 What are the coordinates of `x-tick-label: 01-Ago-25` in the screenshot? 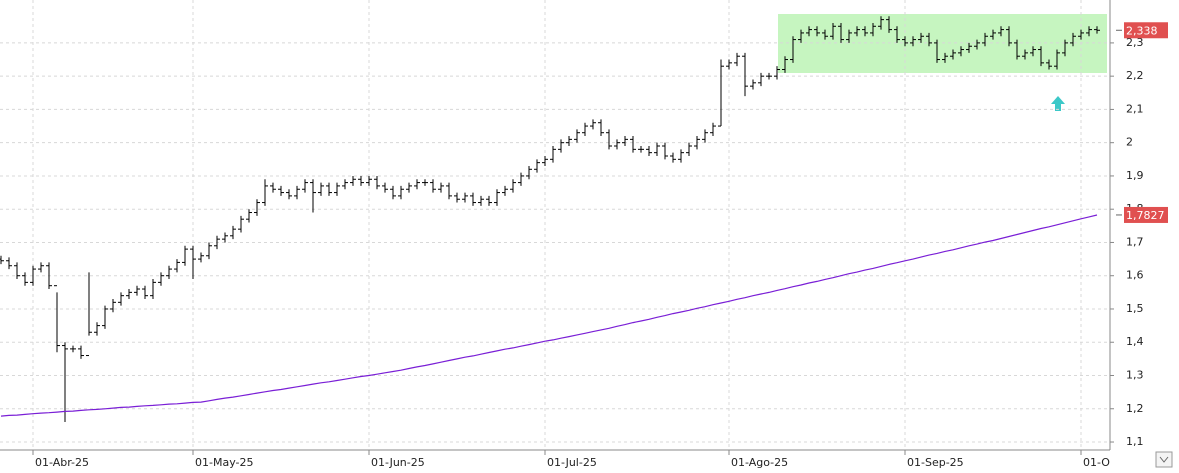 It's located at (759, 462).